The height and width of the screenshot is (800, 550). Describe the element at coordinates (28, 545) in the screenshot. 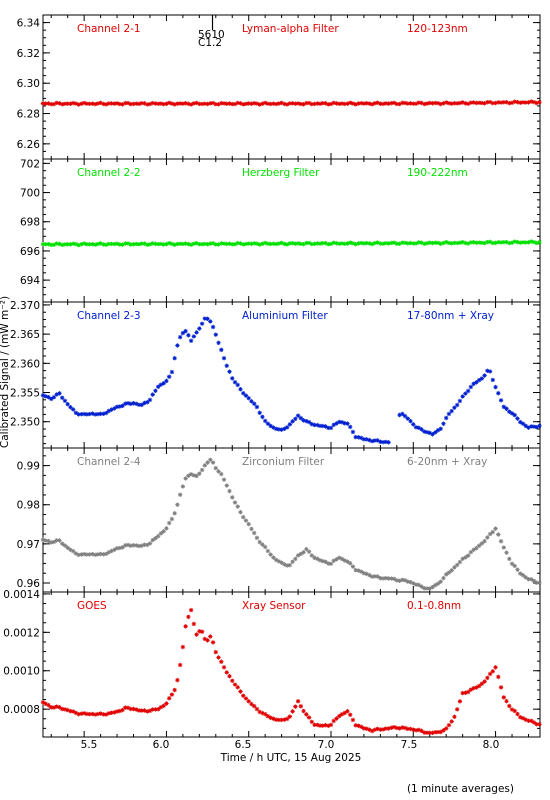

I see `y-tick-label: 0.97` at that location.